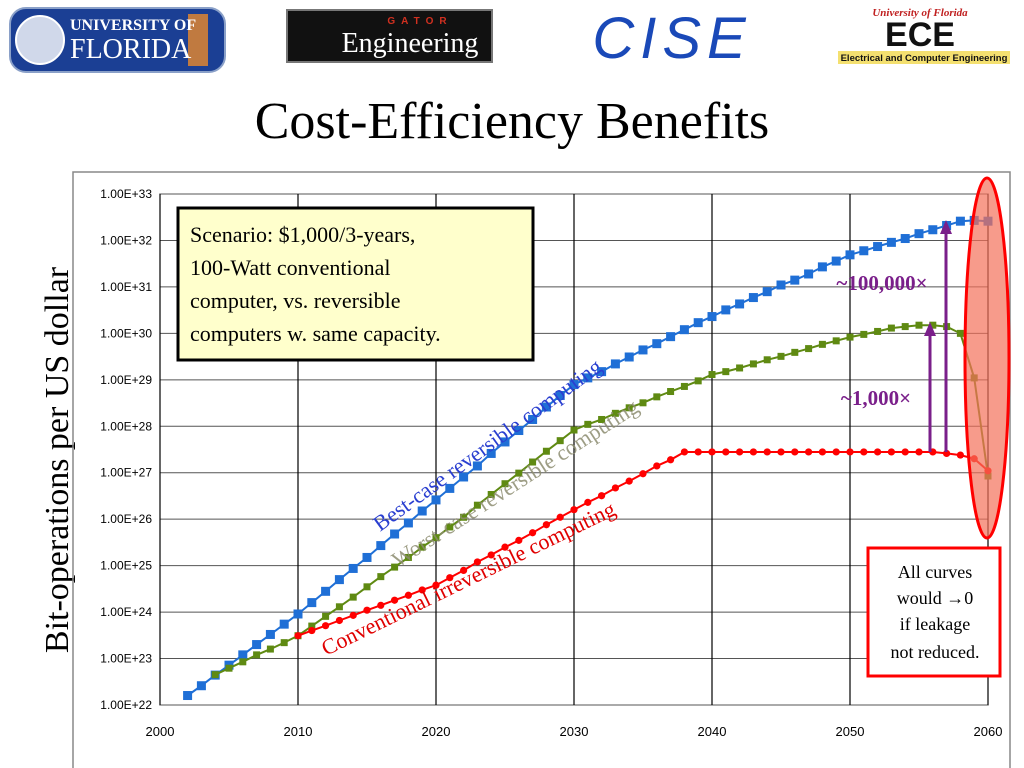  What do you see at coordinates (126, 705) in the screenshot?
I see `y-tick-label: 1.00E+22` at bounding box center [126, 705].